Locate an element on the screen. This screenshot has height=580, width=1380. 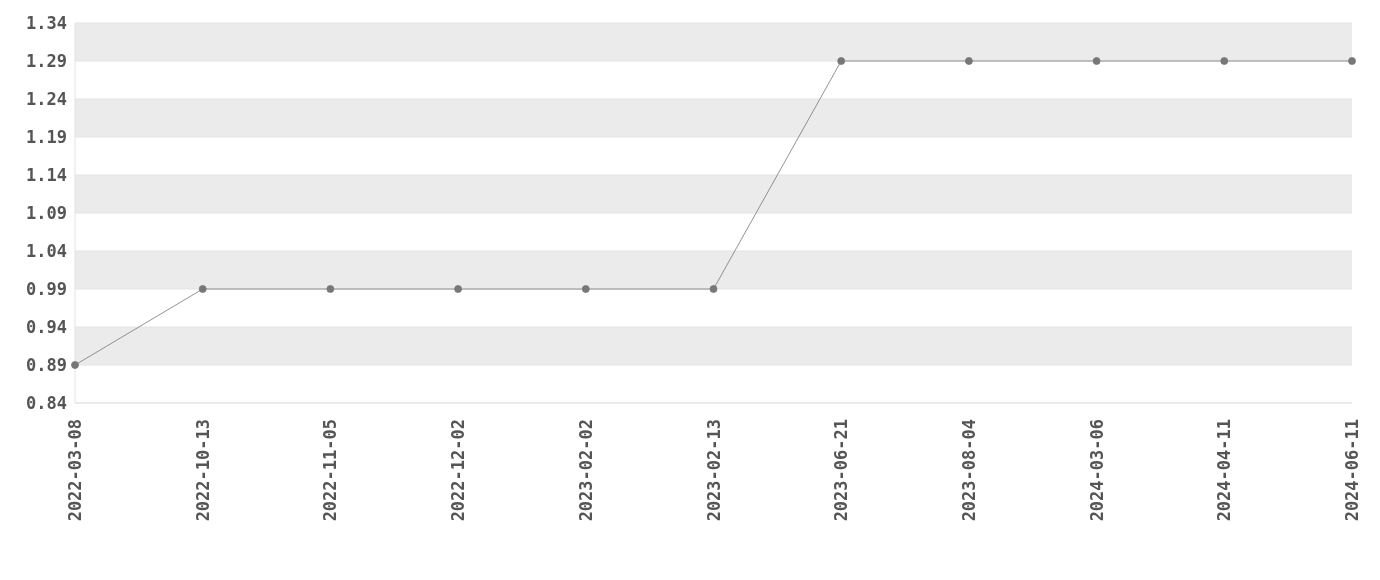
y-tick-label: 1.14 is located at coordinates (46, 175).